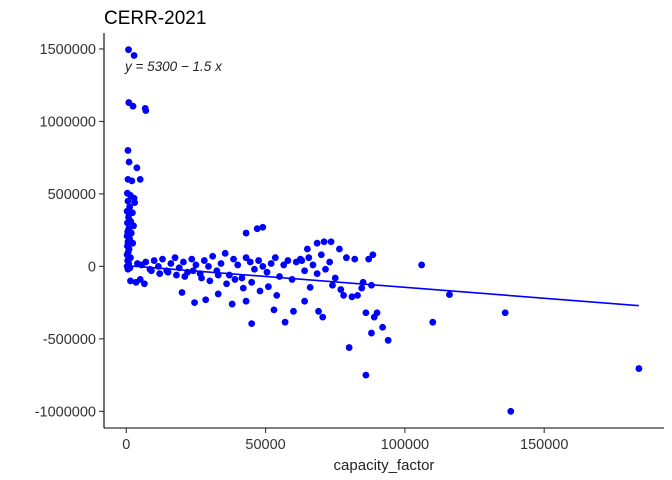  I want to click on x-tick-label: 150000, so click(544, 445).